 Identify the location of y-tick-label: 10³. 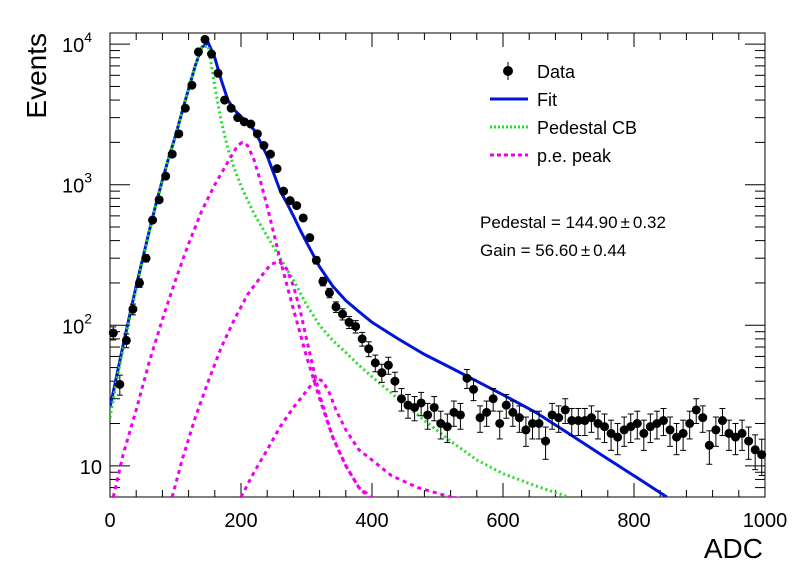
(77, 184).